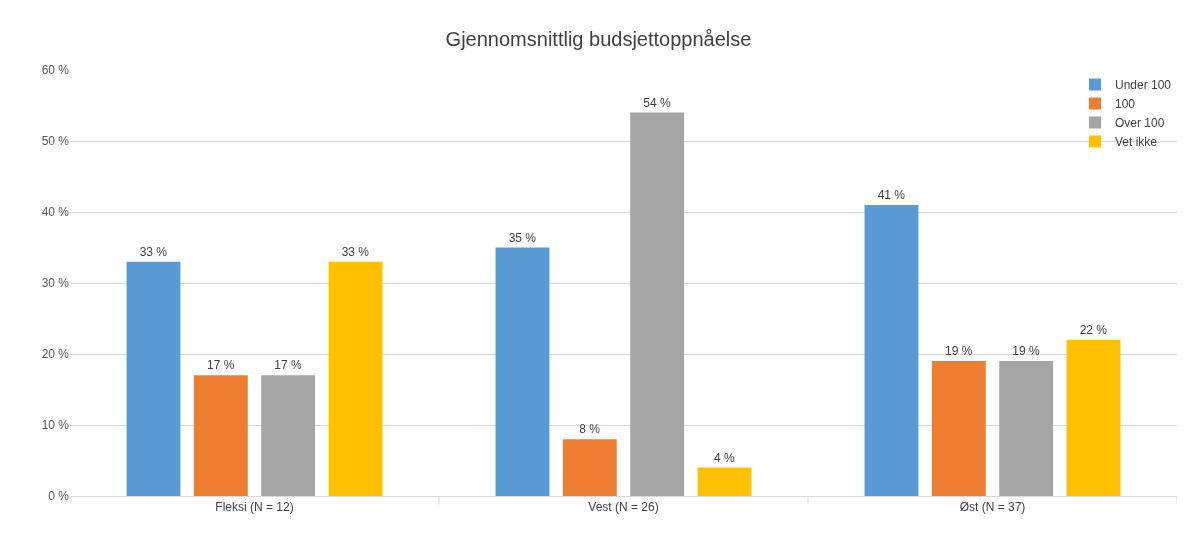 Image resolution: width=1197 pixels, height=536 pixels. Describe the element at coordinates (59, 496) in the screenshot. I see `y-tick-label: 0 %` at that location.